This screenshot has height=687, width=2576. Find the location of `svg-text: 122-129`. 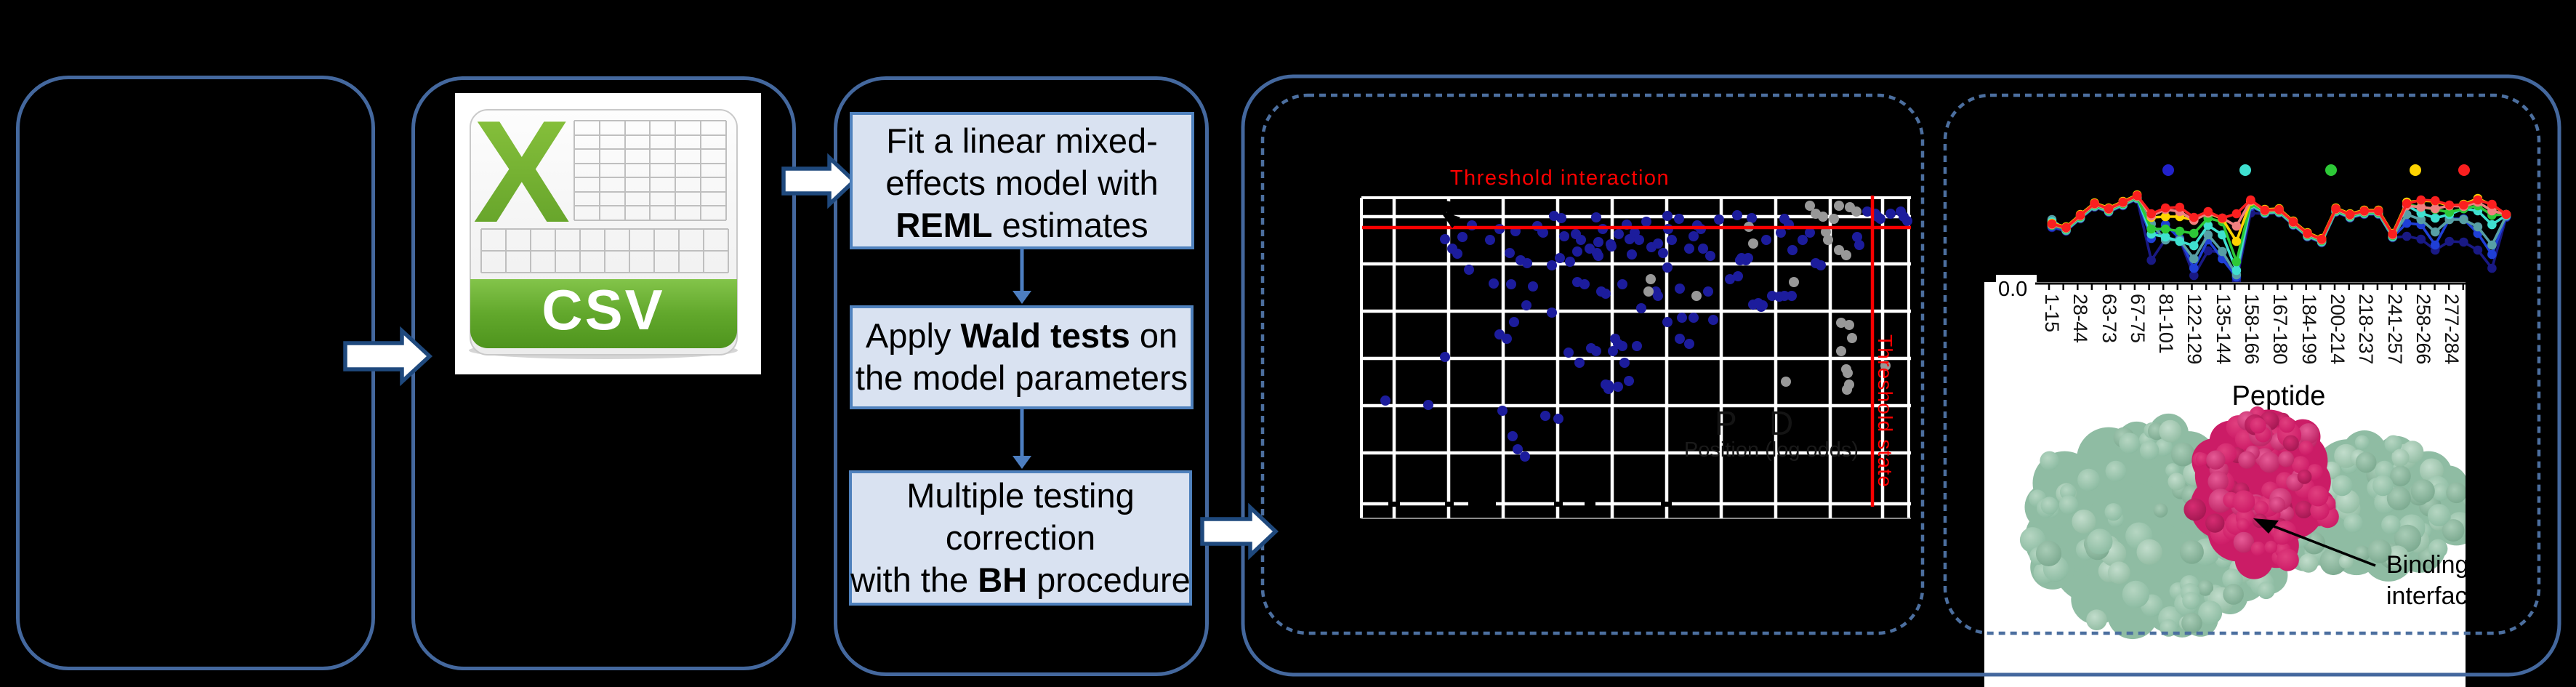

svg-text: 122-129 is located at coordinates (2194, 329).